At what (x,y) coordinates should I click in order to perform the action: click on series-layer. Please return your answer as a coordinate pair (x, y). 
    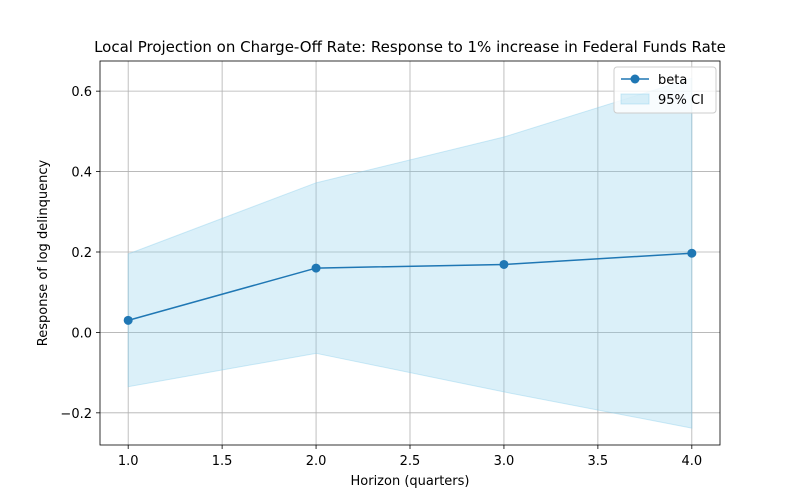
    Looking at the image, I should click on (410, 286).